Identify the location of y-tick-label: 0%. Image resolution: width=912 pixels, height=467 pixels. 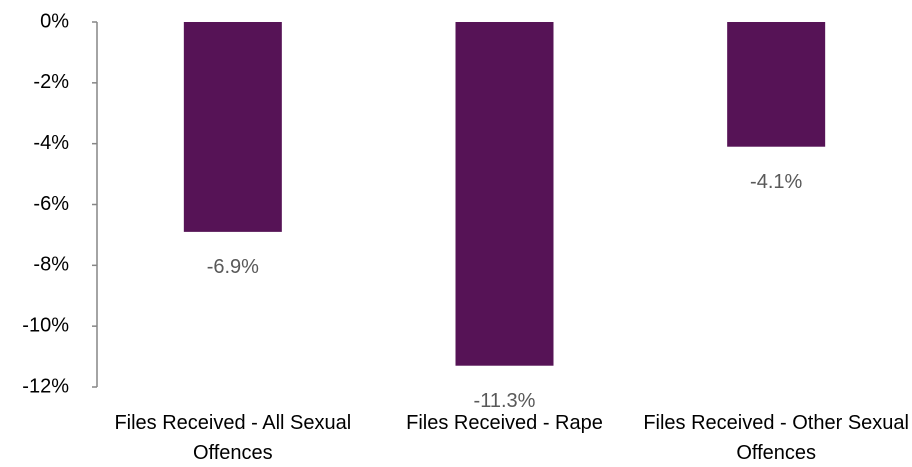
(54, 21).